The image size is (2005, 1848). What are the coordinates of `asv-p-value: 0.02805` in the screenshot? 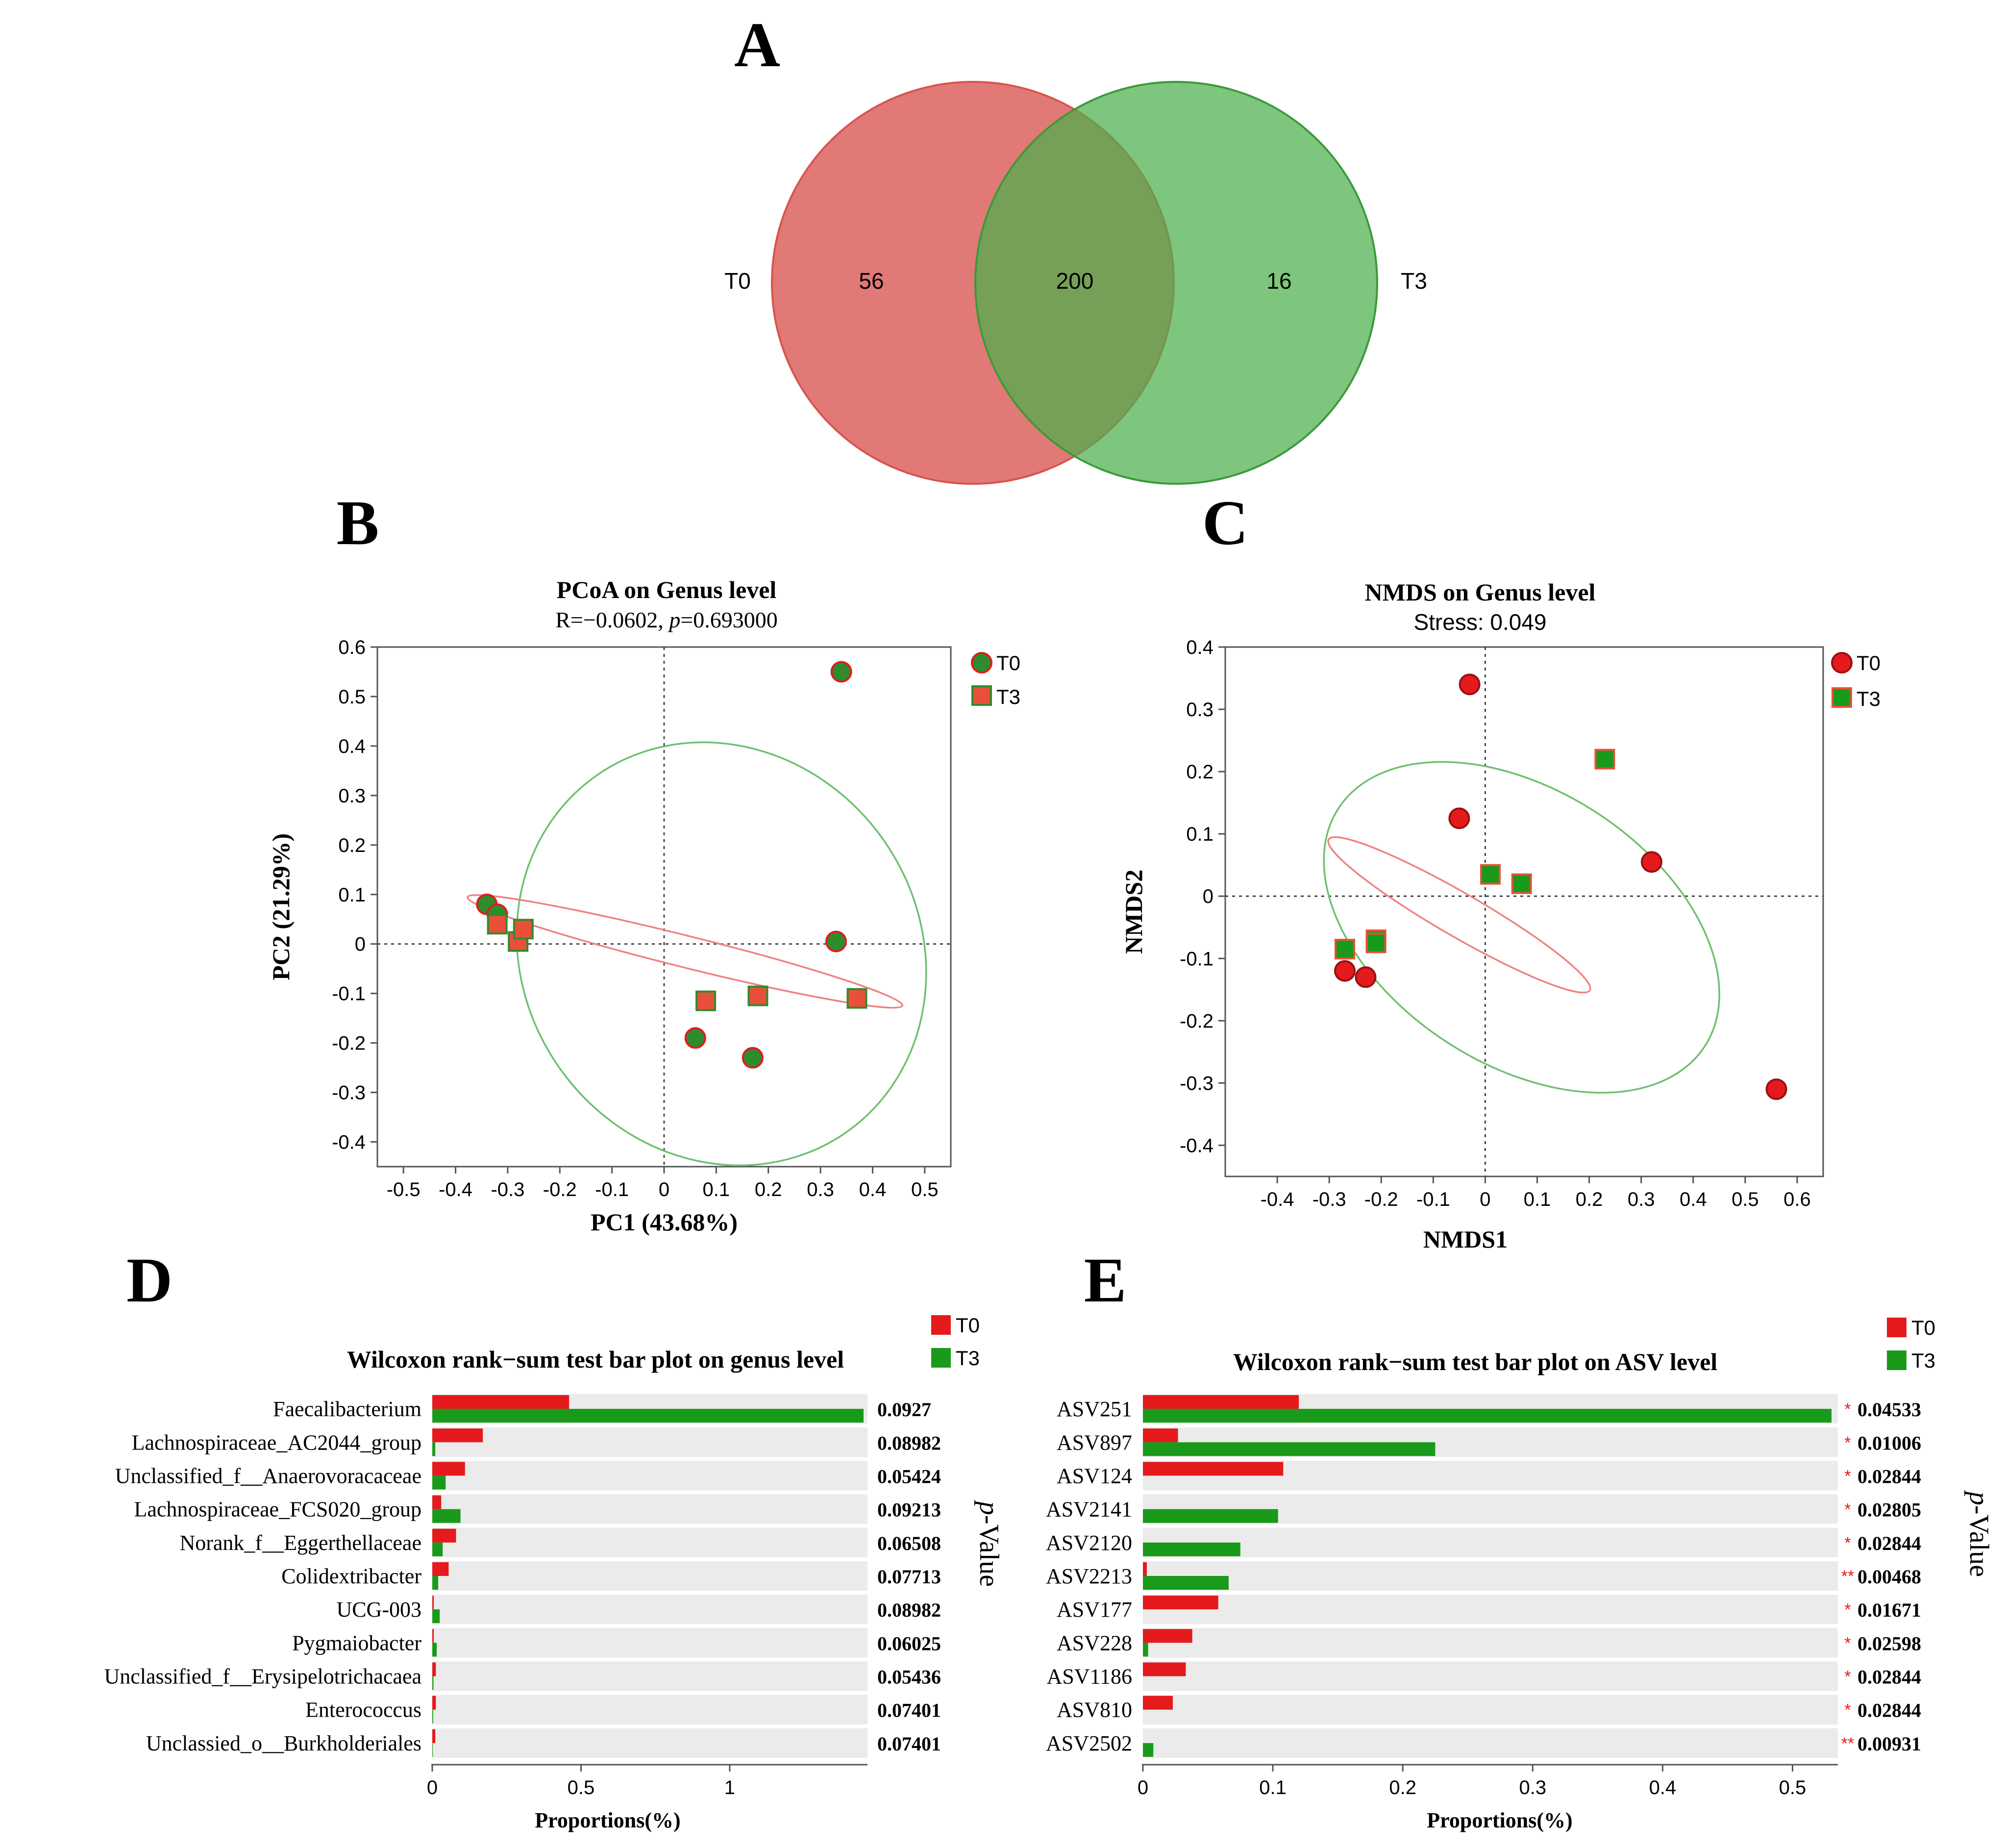 It's located at (1889, 1510).